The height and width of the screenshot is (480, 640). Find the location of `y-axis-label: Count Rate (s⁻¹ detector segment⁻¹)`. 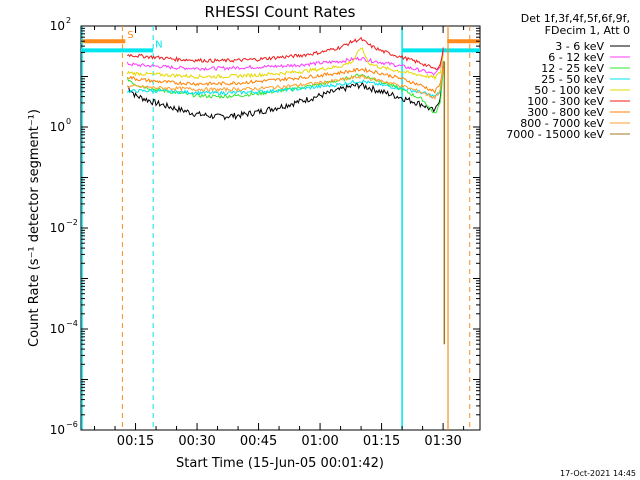

y-axis-label: Count Rate (s⁻¹ detector segment⁻¹) is located at coordinates (34, 228).